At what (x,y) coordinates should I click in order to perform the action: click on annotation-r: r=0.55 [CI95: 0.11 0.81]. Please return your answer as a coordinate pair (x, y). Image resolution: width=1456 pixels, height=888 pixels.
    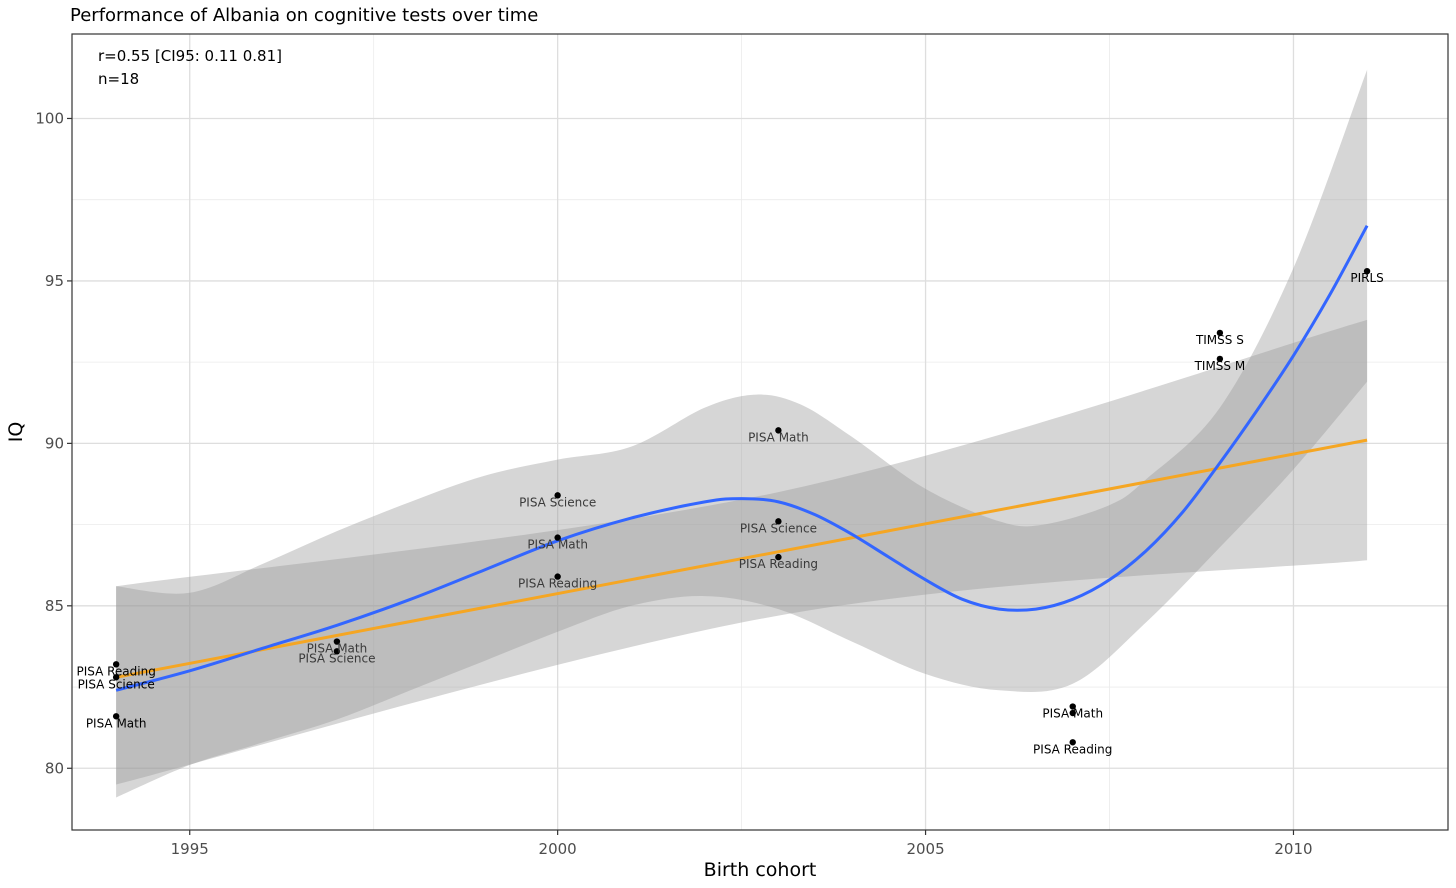
    Looking at the image, I should click on (190, 56).